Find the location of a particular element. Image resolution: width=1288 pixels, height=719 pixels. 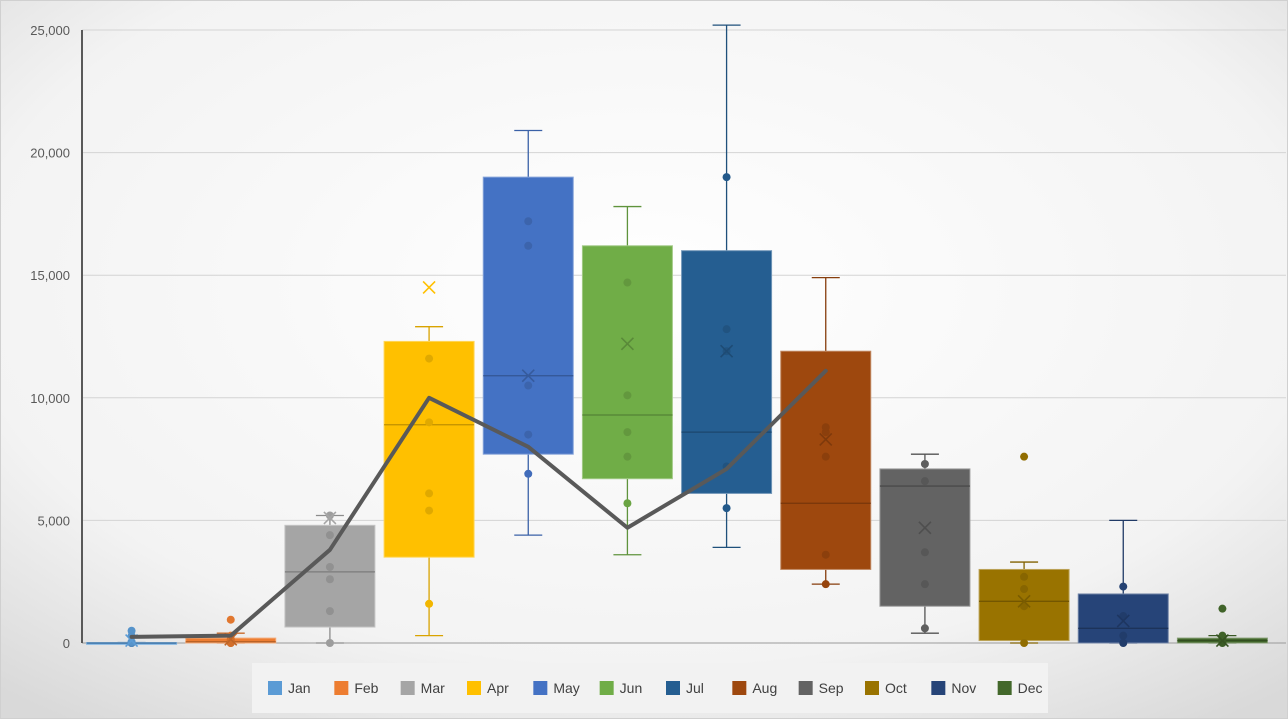

legend-label: Jan is located at coordinates (299, 688).